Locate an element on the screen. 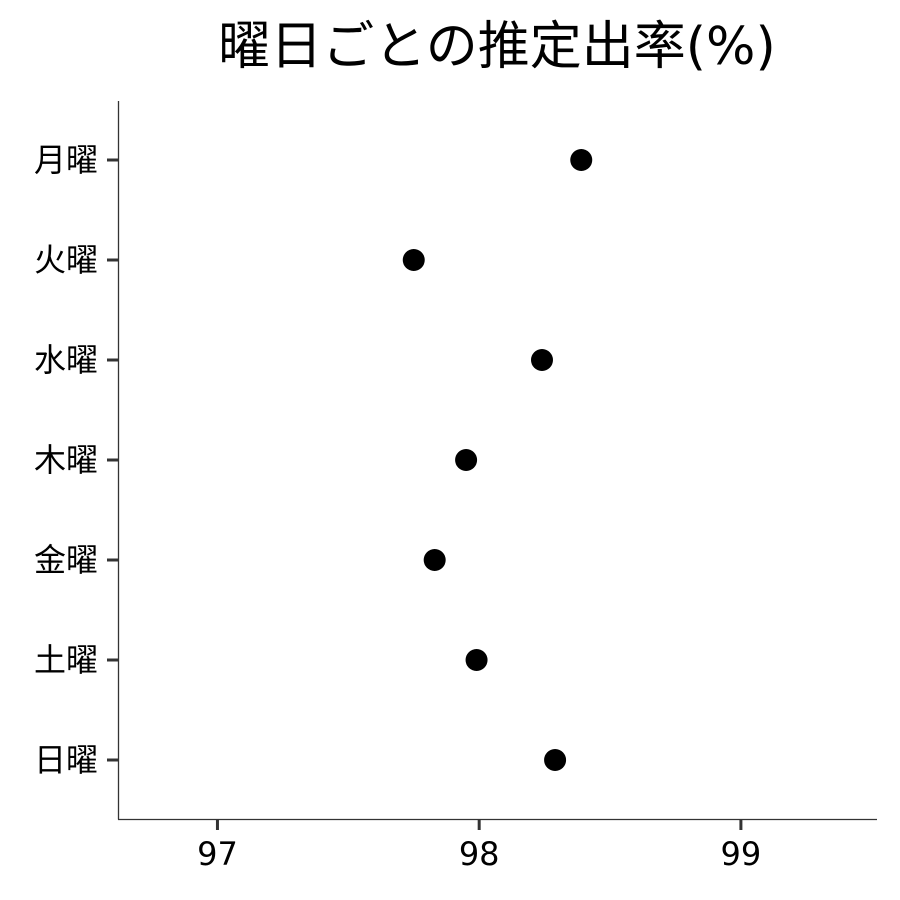 The image size is (900, 900). x-ticks: 97 98 99 is located at coordinates (479, 846).